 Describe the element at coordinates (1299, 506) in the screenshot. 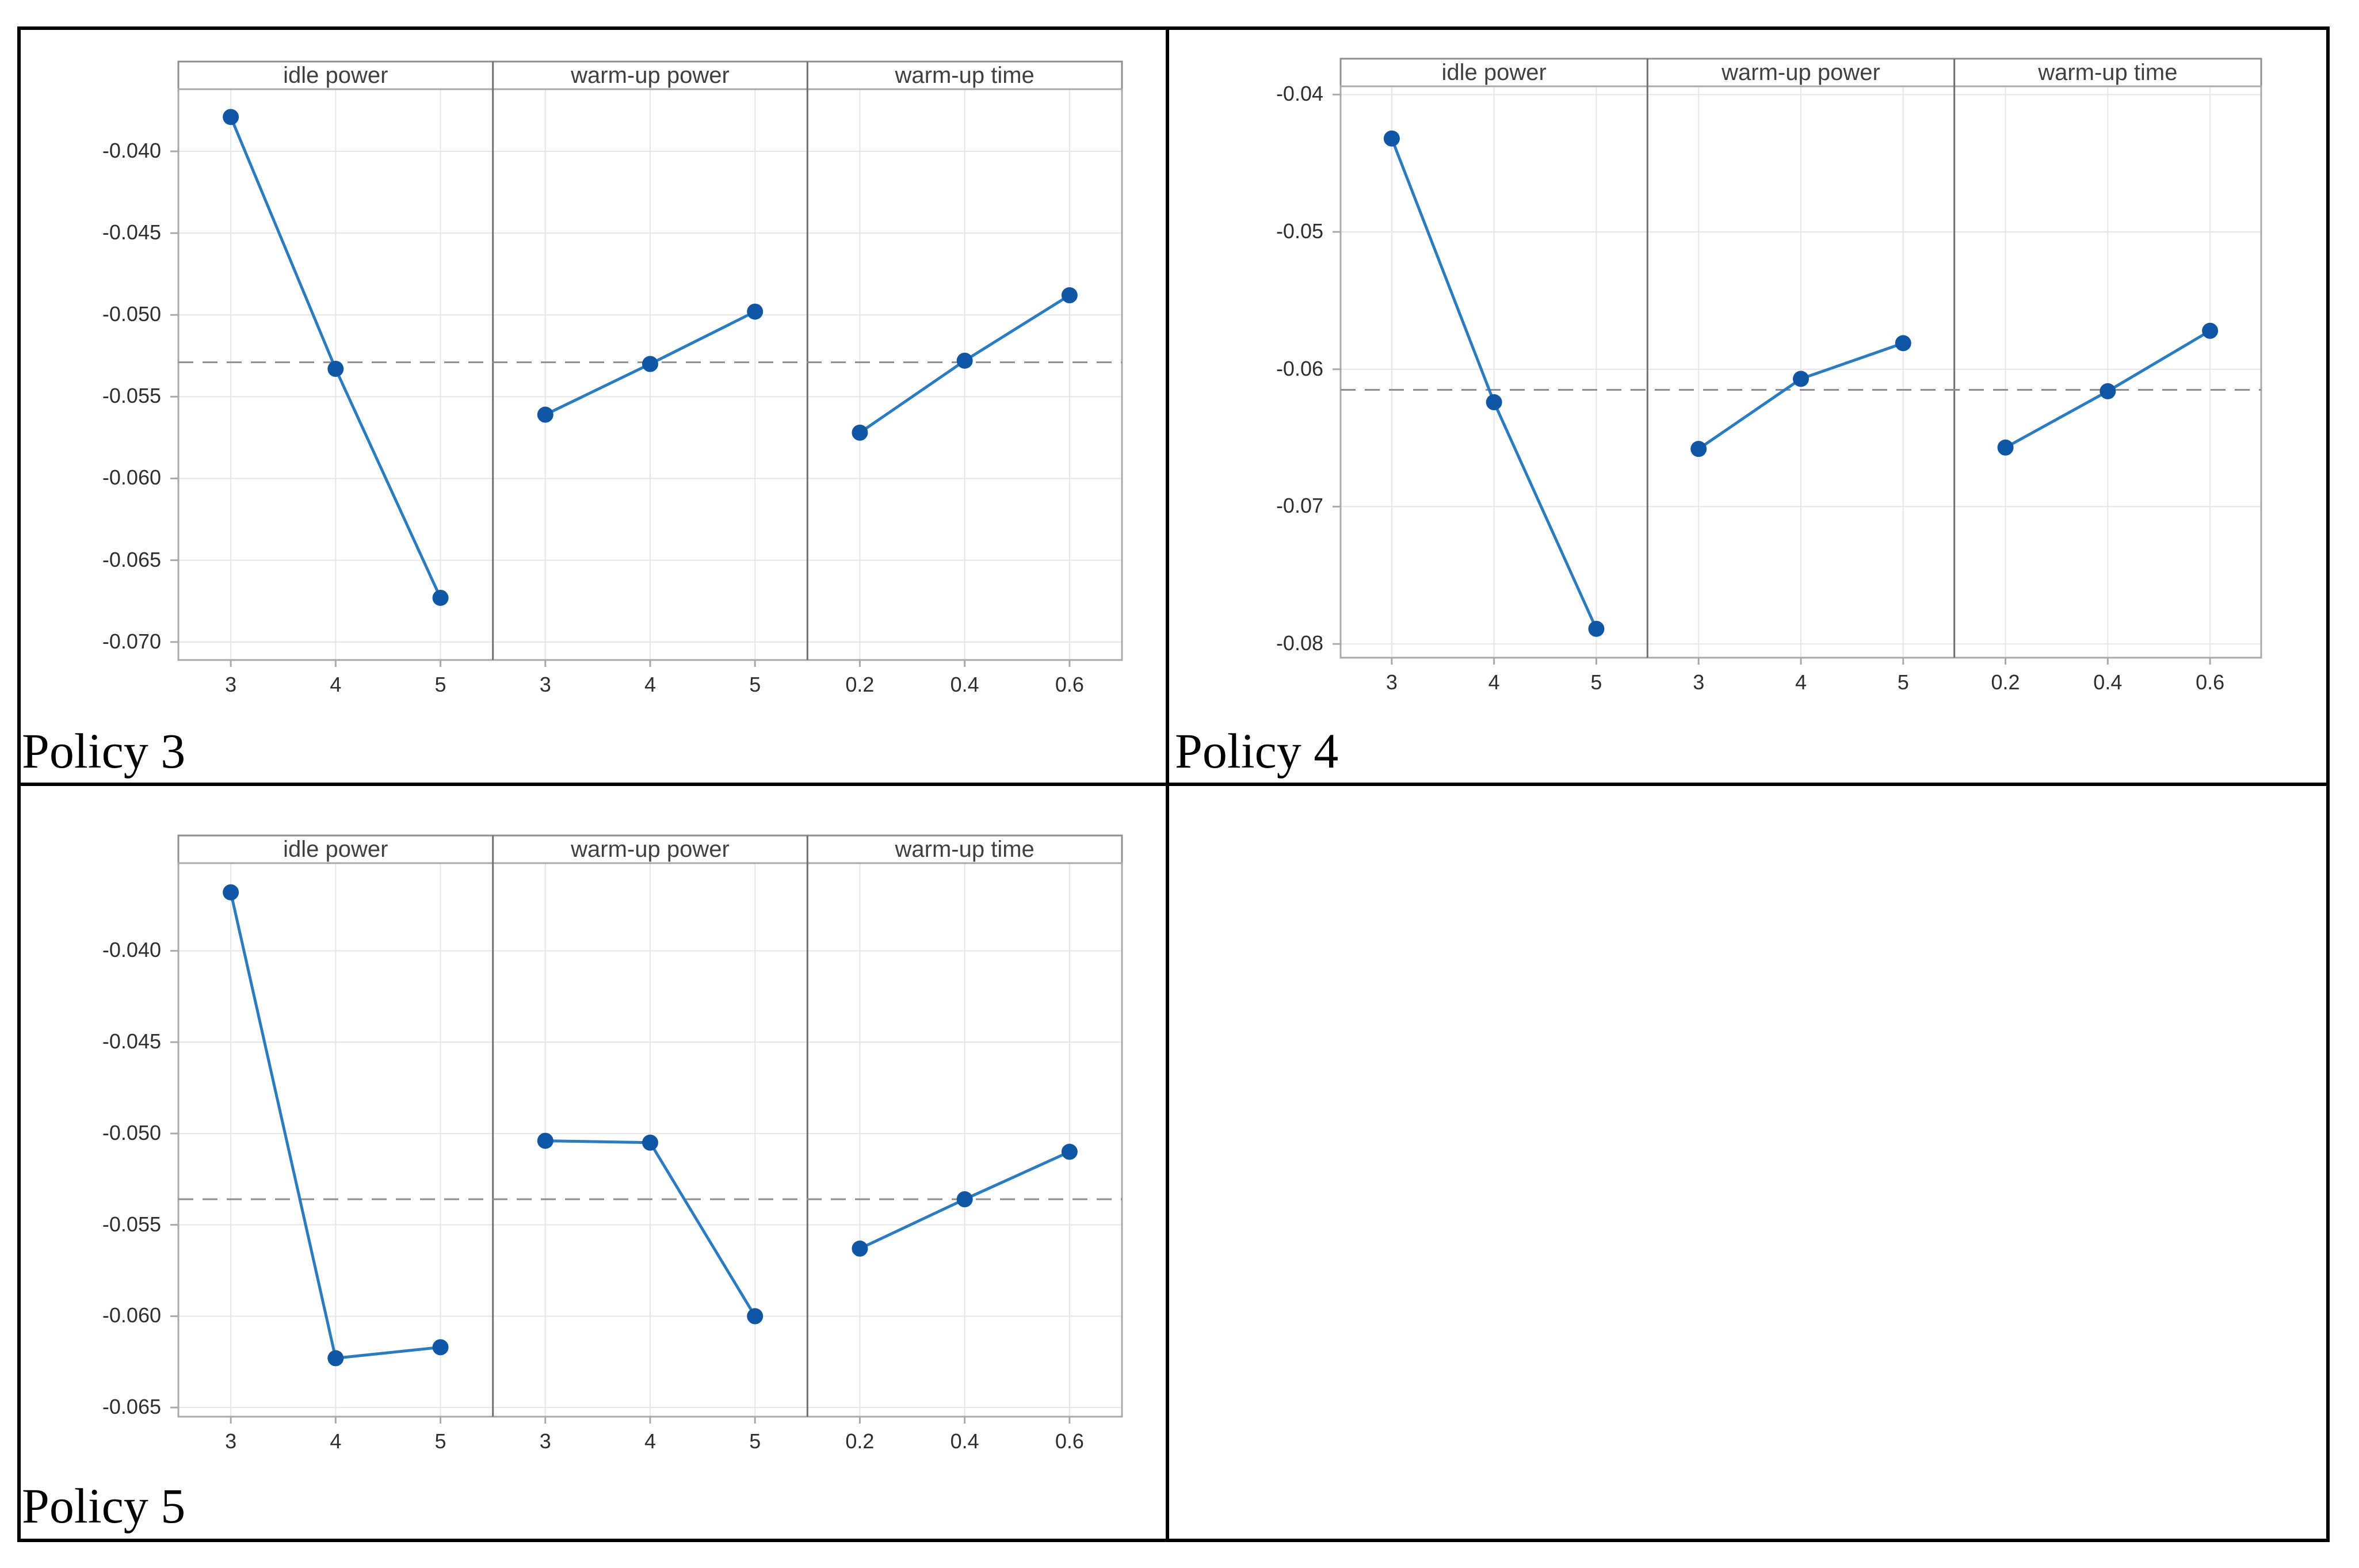

I see `y-tick-label: -0.07` at that location.